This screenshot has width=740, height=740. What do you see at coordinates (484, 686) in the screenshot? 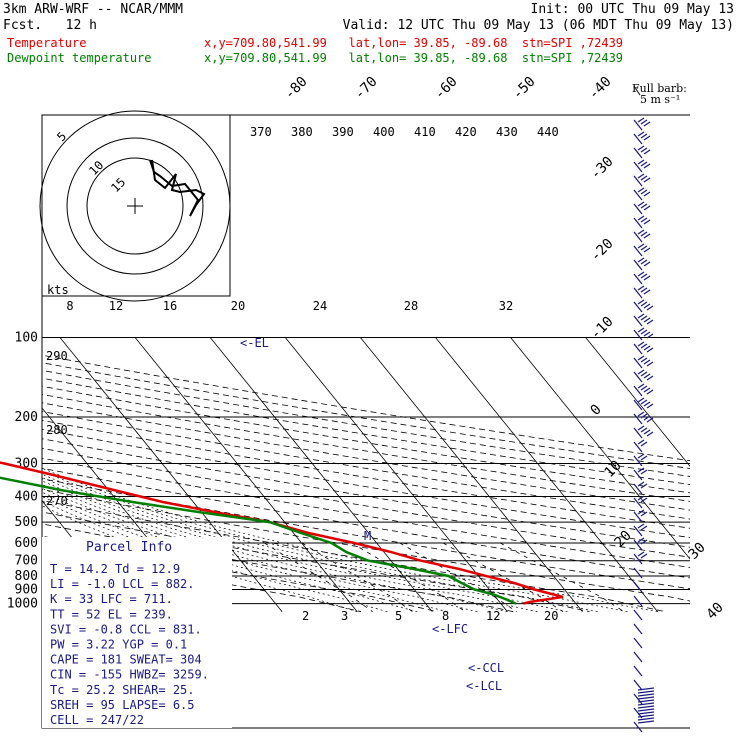
I see `lcl-label: <-LCL` at bounding box center [484, 686].